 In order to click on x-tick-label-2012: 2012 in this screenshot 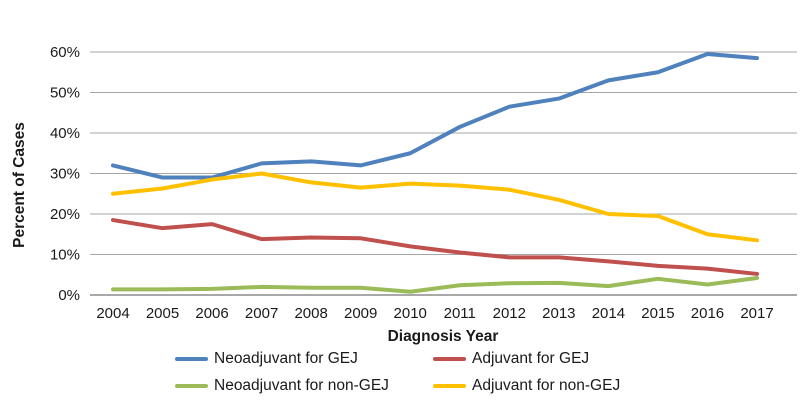, I will do `click(509, 313)`.